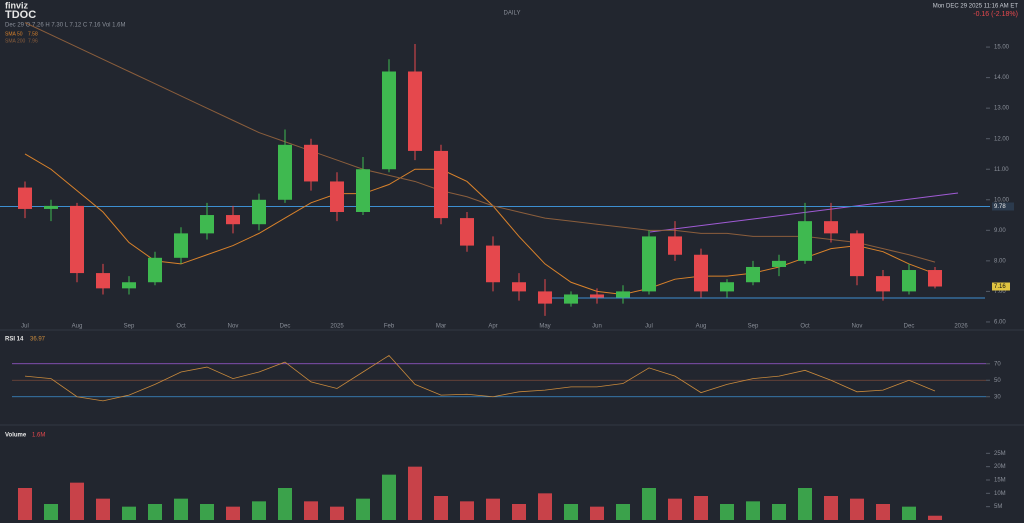 This screenshot has height=523, width=1024. I want to click on volume-value: 1.6M, so click(38, 436).